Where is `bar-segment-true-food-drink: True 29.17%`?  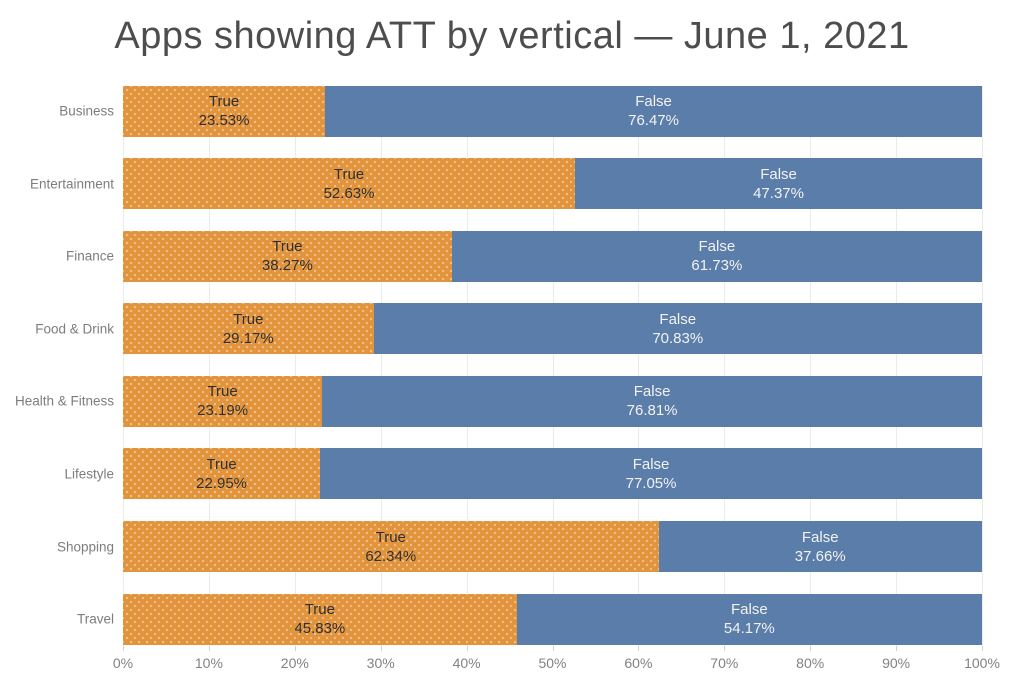
bar-segment-true-food-drink: True 29.17% is located at coordinates (248, 329).